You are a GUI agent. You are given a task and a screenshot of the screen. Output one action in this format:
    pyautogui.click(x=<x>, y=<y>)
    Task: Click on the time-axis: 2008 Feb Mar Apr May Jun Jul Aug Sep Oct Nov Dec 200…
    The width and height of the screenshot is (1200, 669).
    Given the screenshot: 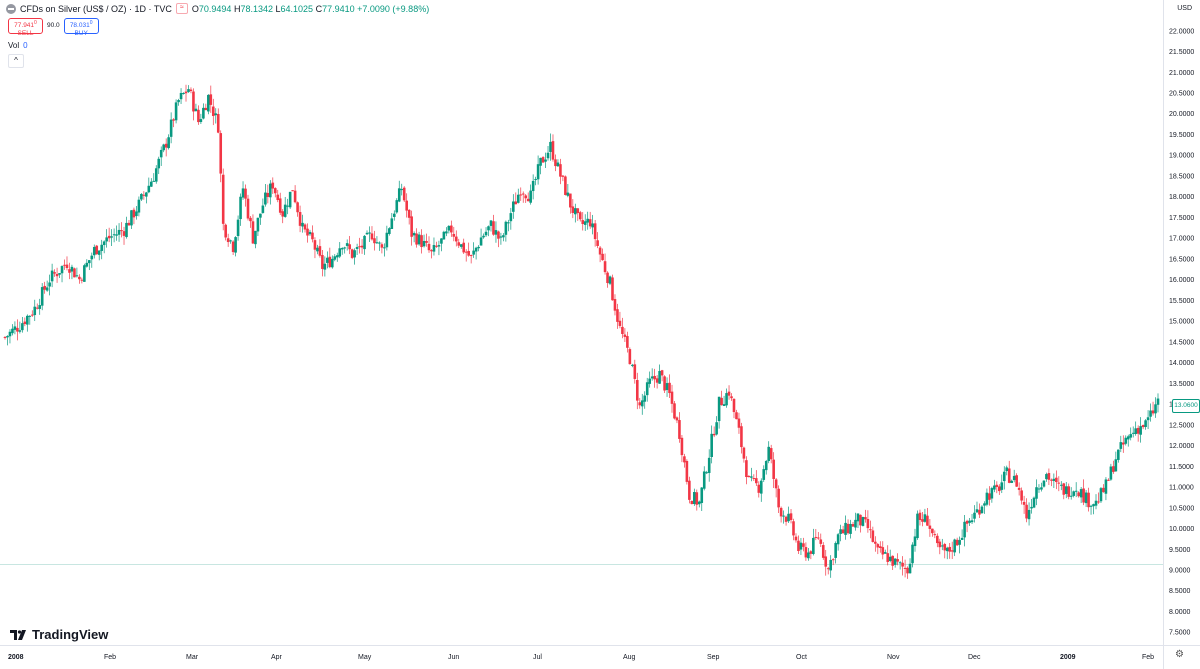 What is the action you would take?
    pyautogui.click(x=581, y=657)
    